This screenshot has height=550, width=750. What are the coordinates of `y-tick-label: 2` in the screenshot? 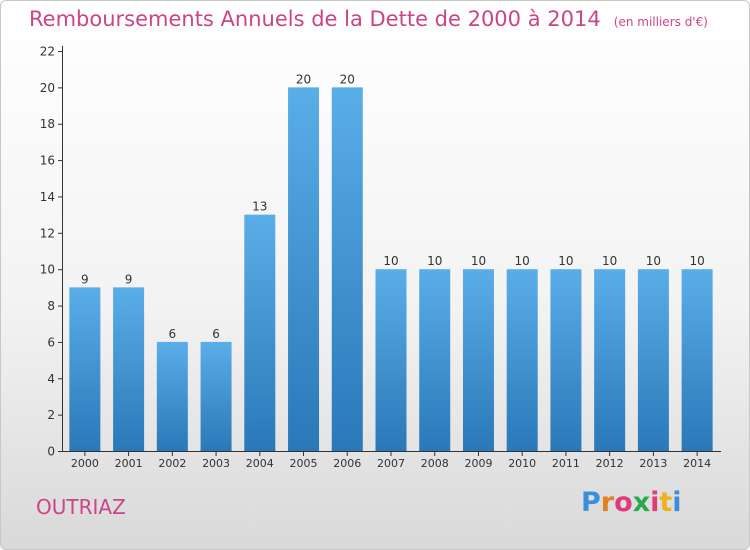 It's located at (51, 415).